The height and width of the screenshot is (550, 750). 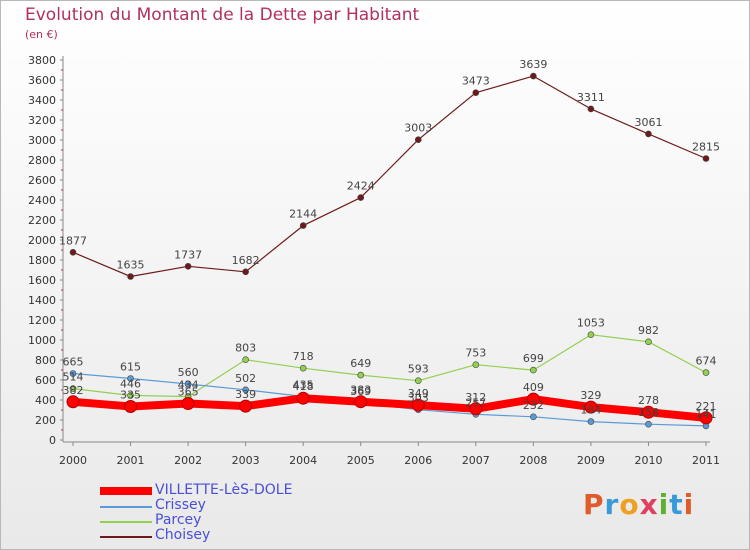 I want to click on y-tick-label: 2000, so click(x=42, y=240).